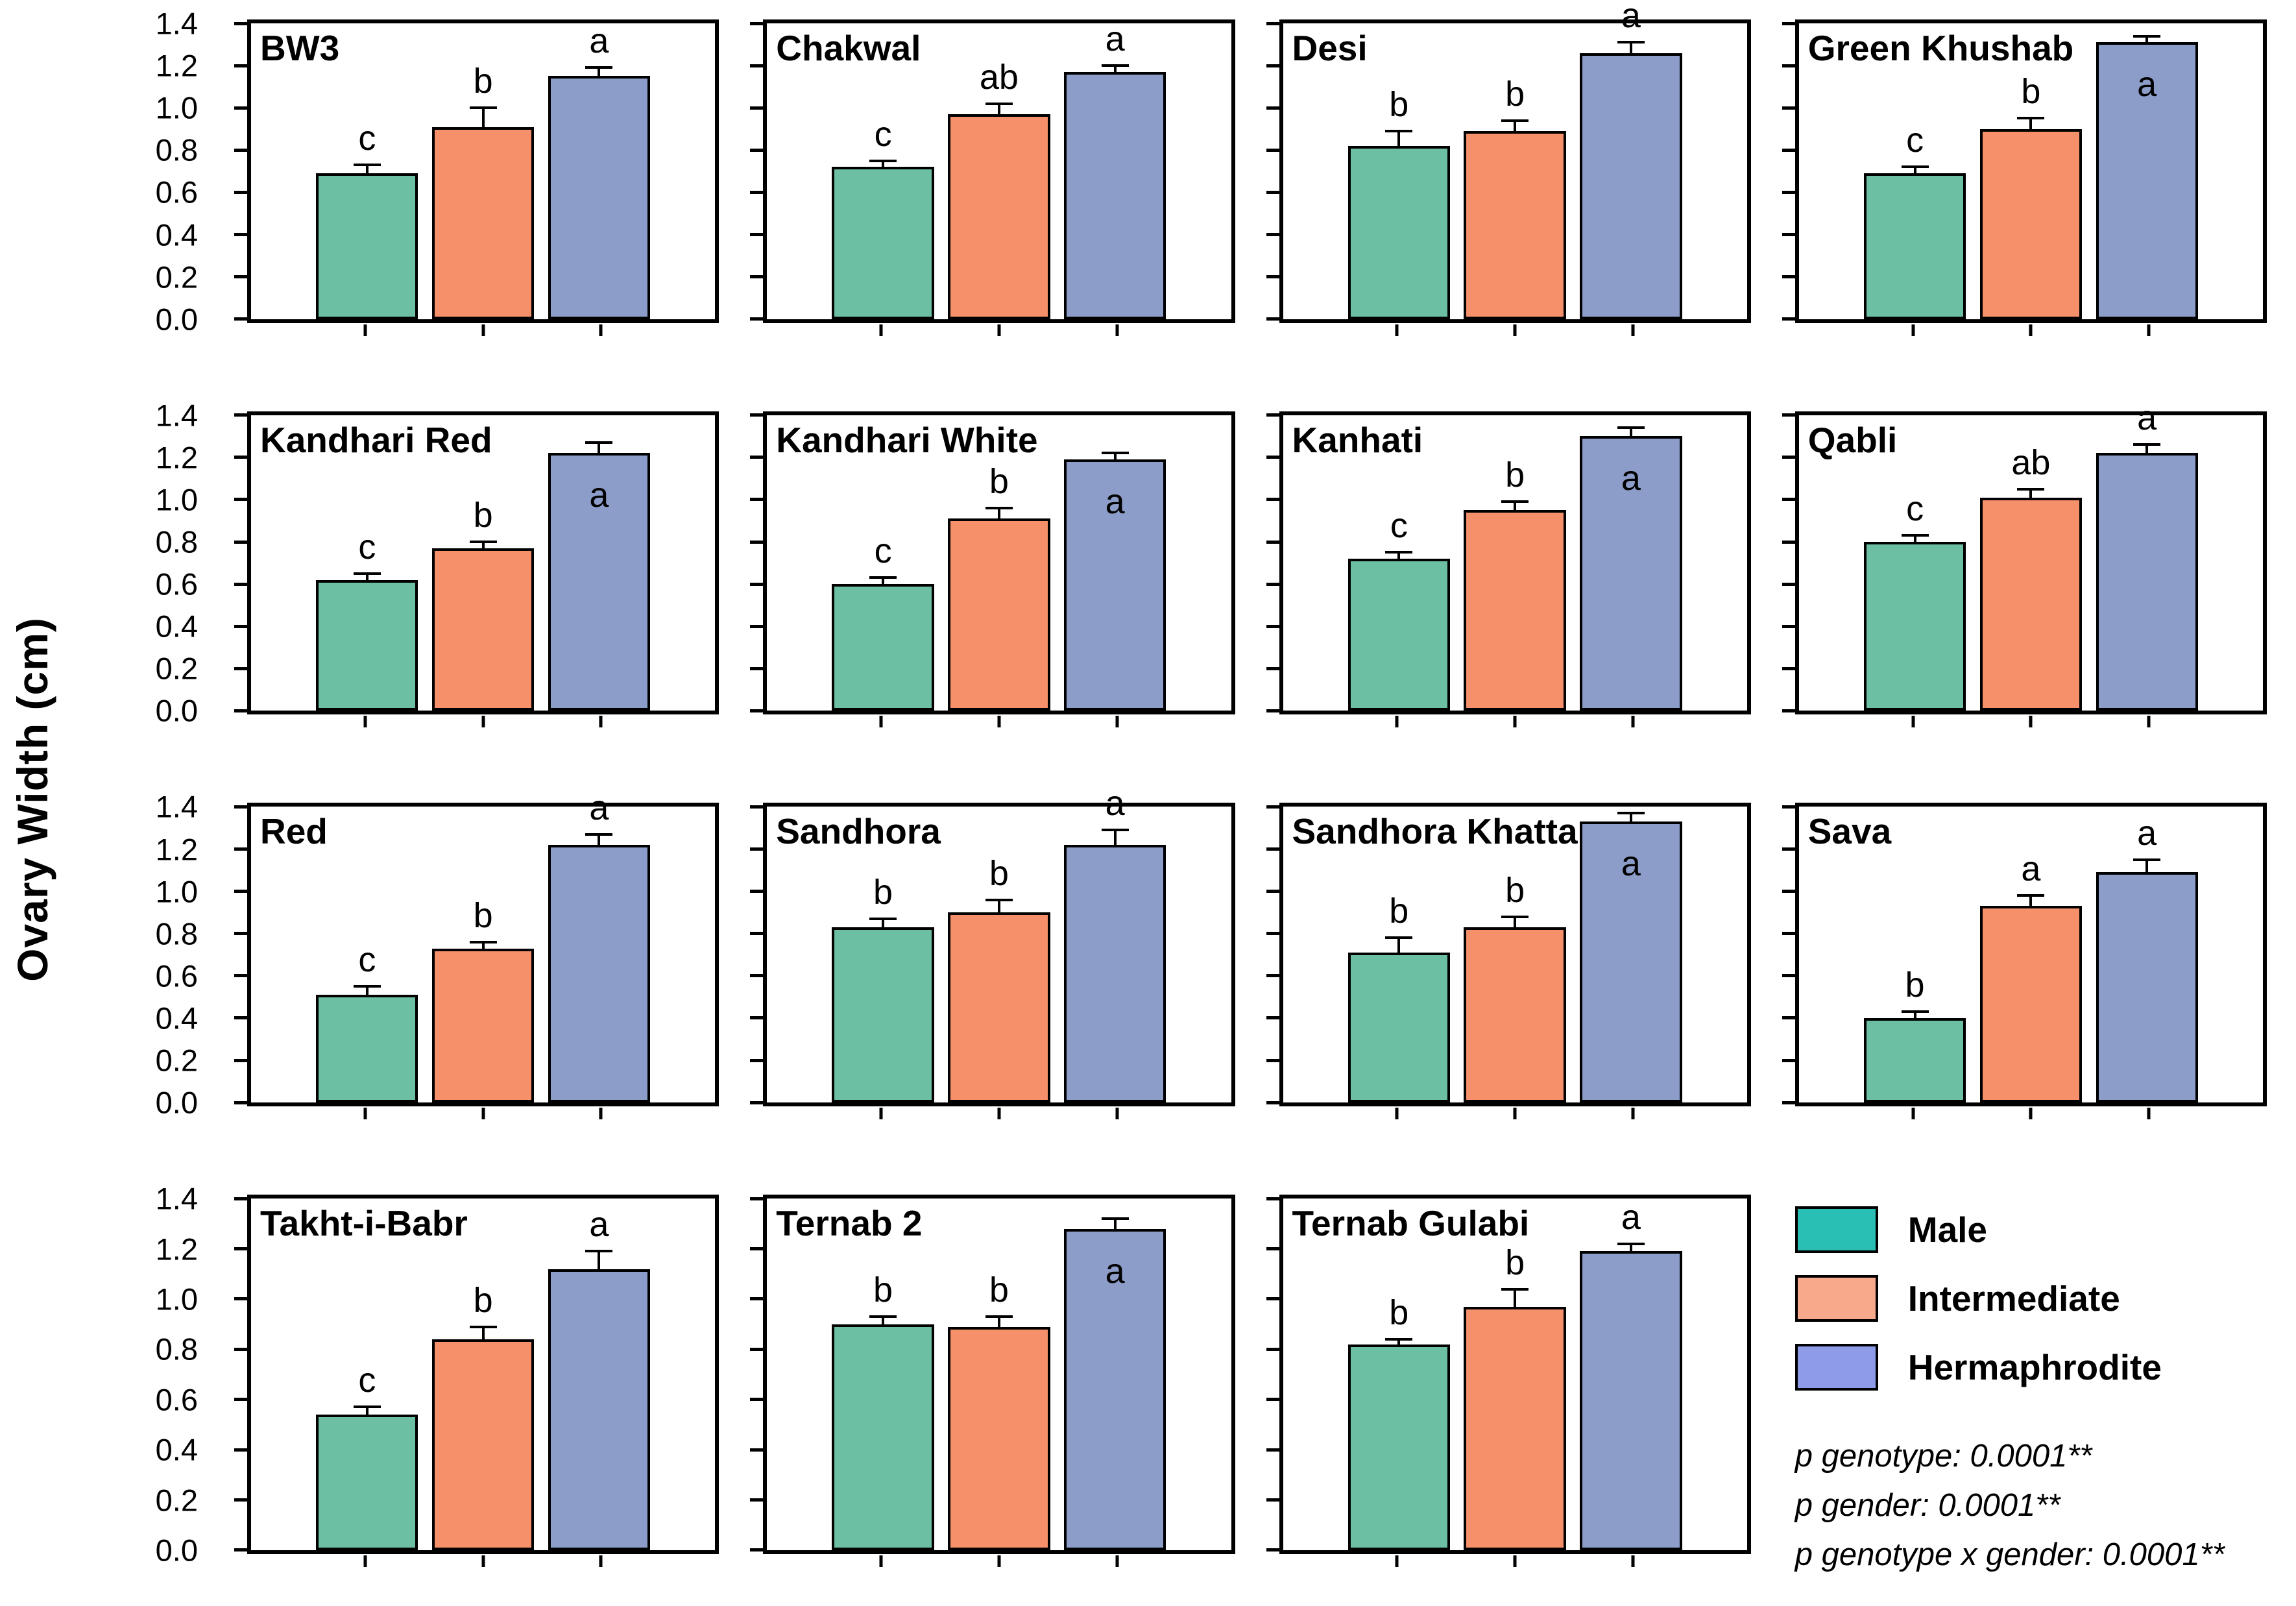  I want to click on y-tick-label: 0.8, so click(176, 541).